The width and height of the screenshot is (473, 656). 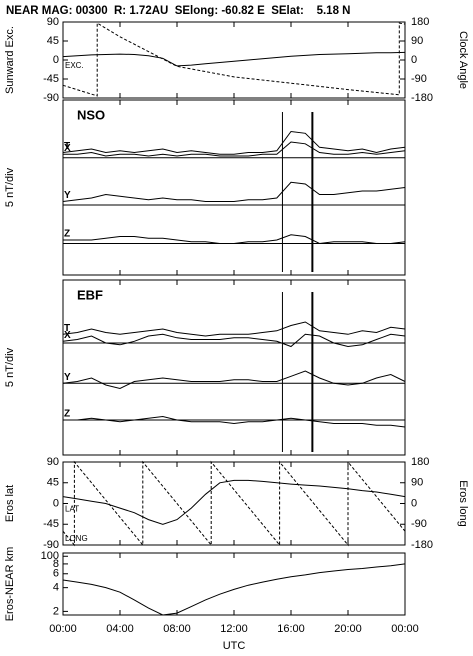 What do you see at coordinates (177, 629) in the screenshot?
I see `x-tick-label: 08:00` at bounding box center [177, 629].